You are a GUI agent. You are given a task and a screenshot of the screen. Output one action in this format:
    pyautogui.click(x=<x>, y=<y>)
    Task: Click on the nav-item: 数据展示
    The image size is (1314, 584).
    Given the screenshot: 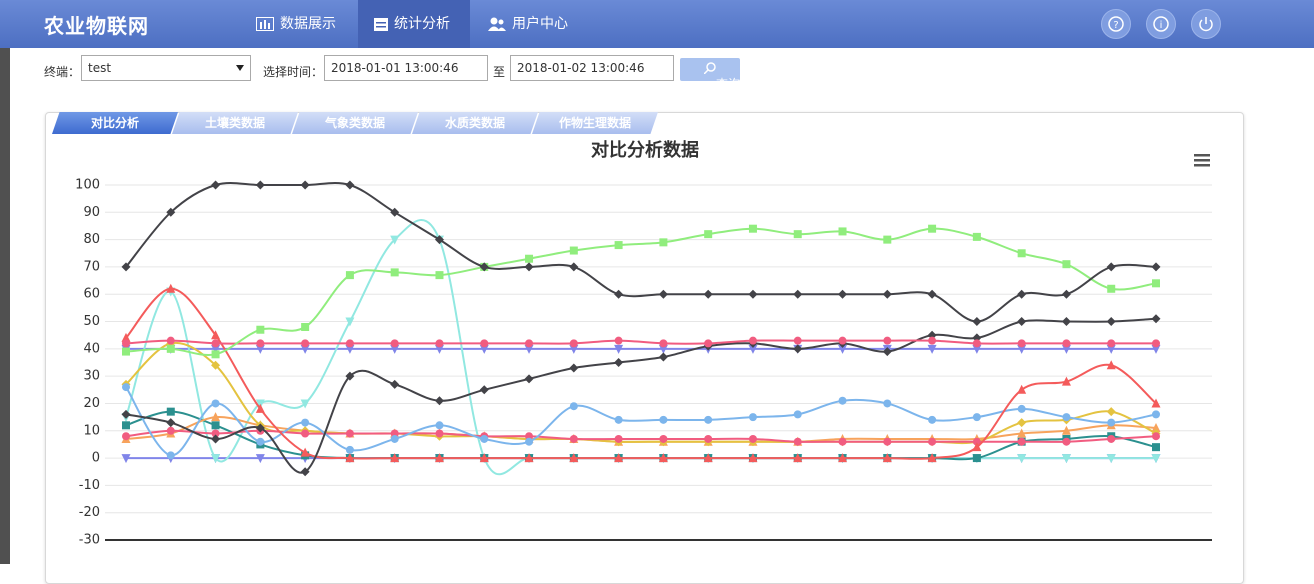 What is the action you would take?
    pyautogui.click(x=298, y=24)
    